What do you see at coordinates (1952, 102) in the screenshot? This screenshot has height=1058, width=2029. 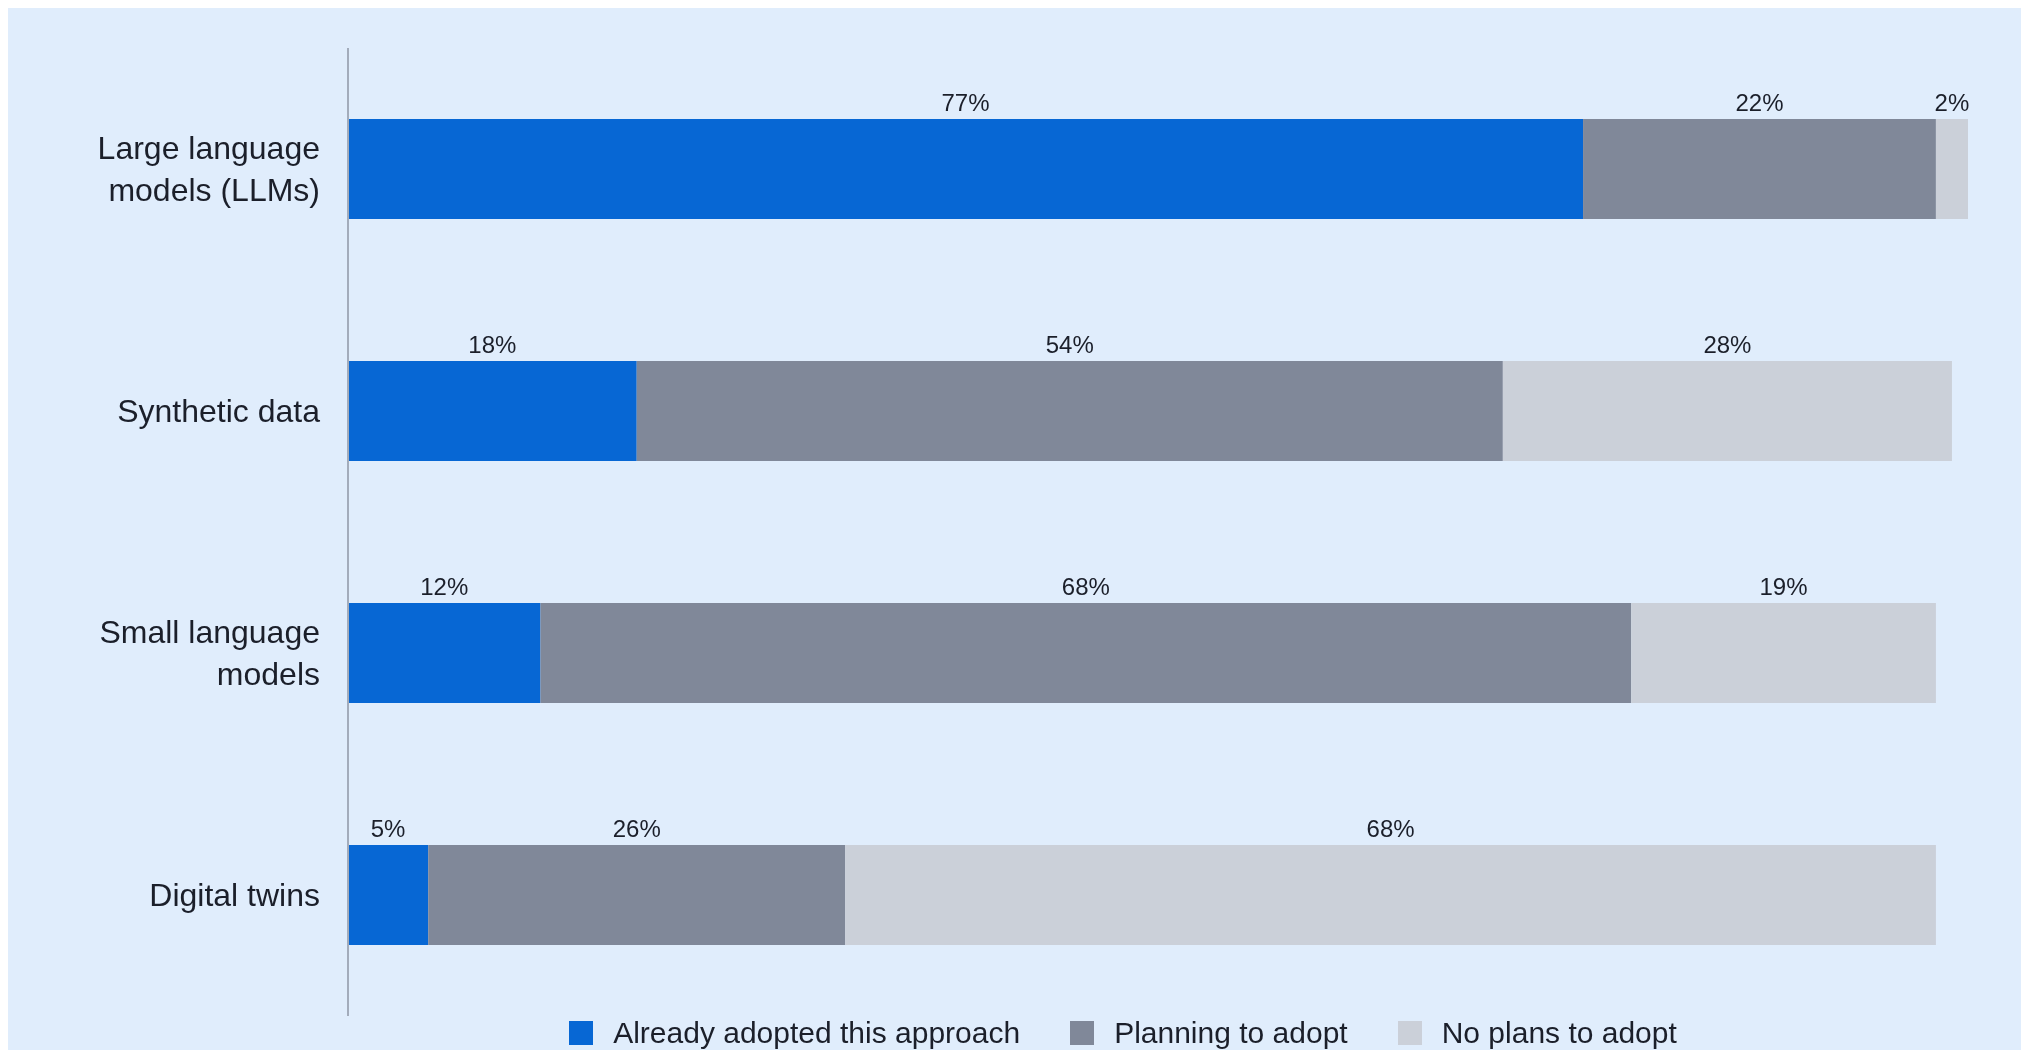 I see `data-label: 2%` at bounding box center [1952, 102].